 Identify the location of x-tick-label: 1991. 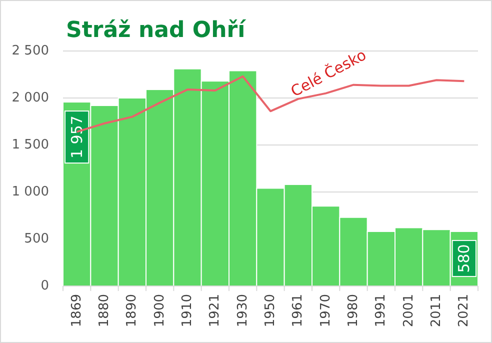
(381, 311).